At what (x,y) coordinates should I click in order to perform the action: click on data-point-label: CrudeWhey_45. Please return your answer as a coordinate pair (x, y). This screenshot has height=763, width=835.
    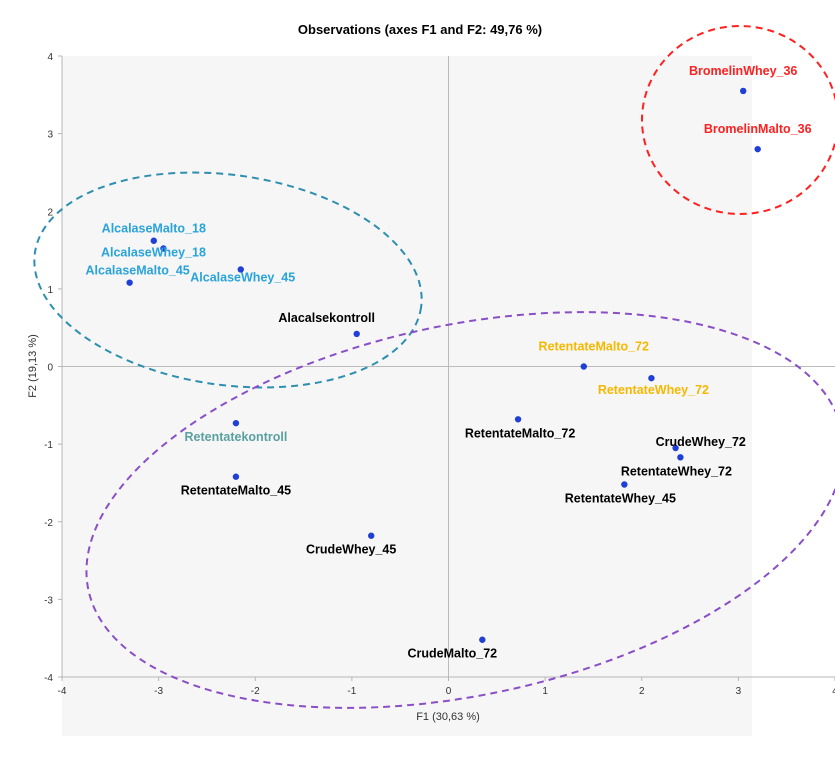
    Looking at the image, I should click on (351, 550).